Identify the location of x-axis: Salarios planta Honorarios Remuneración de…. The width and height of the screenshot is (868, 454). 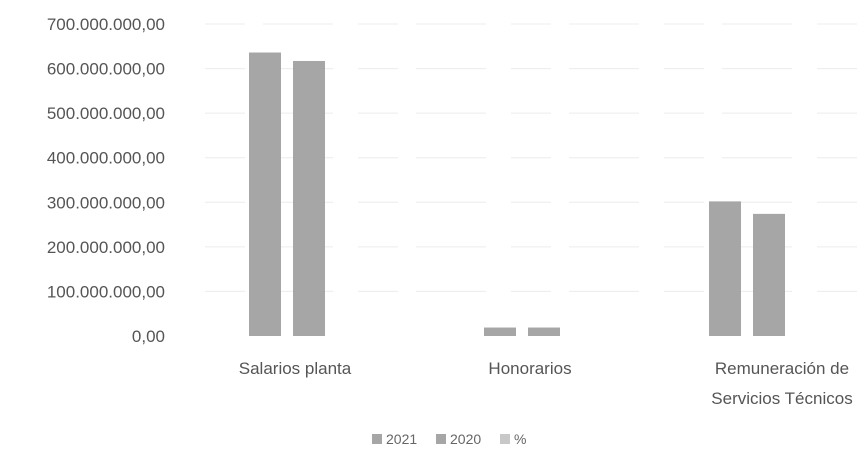
(546, 383).